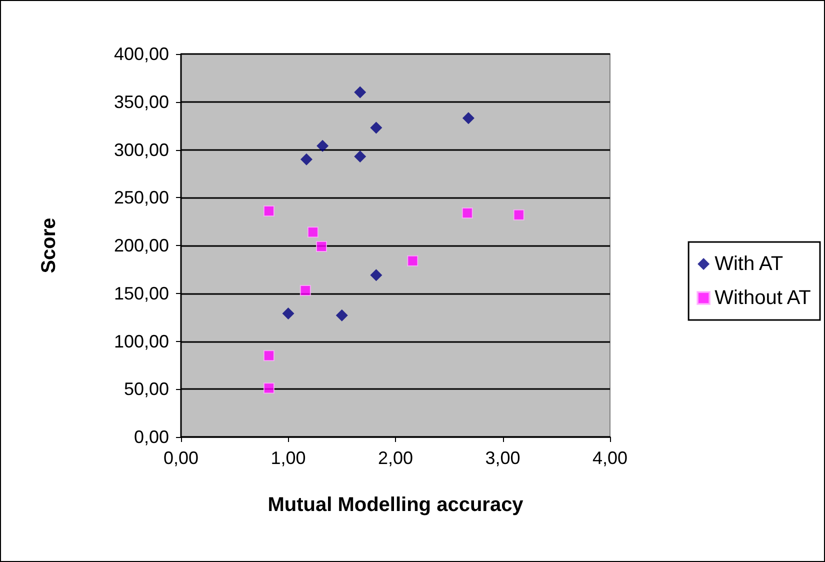 This screenshot has width=825, height=562. What do you see at coordinates (141, 150) in the screenshot?
I see `y-tick-label: 300,00` at bounding box center [141, 150].